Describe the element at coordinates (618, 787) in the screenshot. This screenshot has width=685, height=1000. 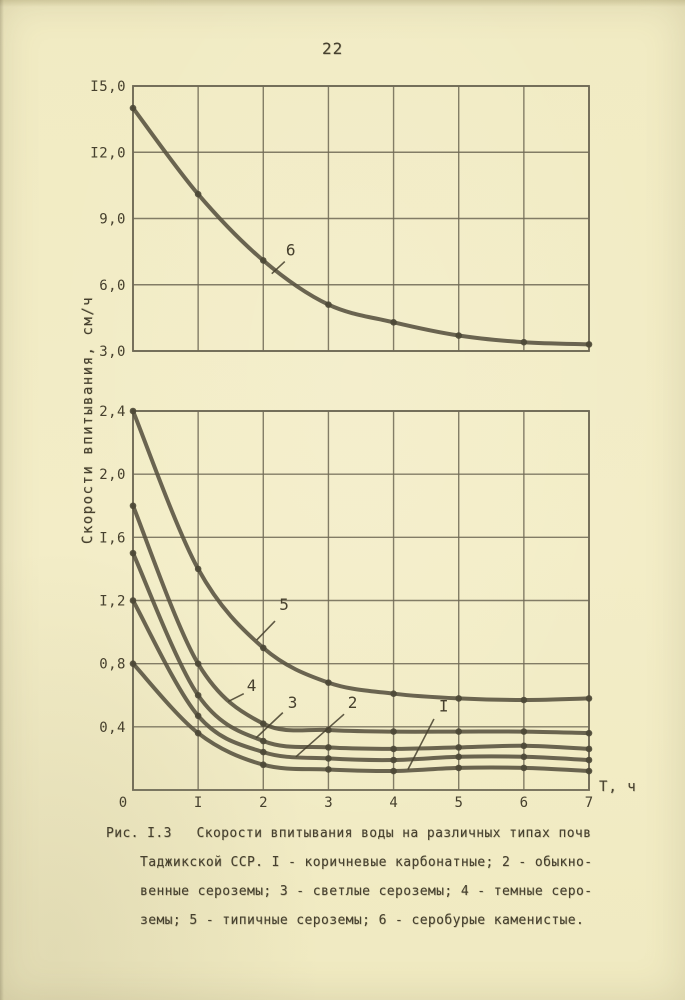
I see `x-axis-label: Т, ч` at that location.